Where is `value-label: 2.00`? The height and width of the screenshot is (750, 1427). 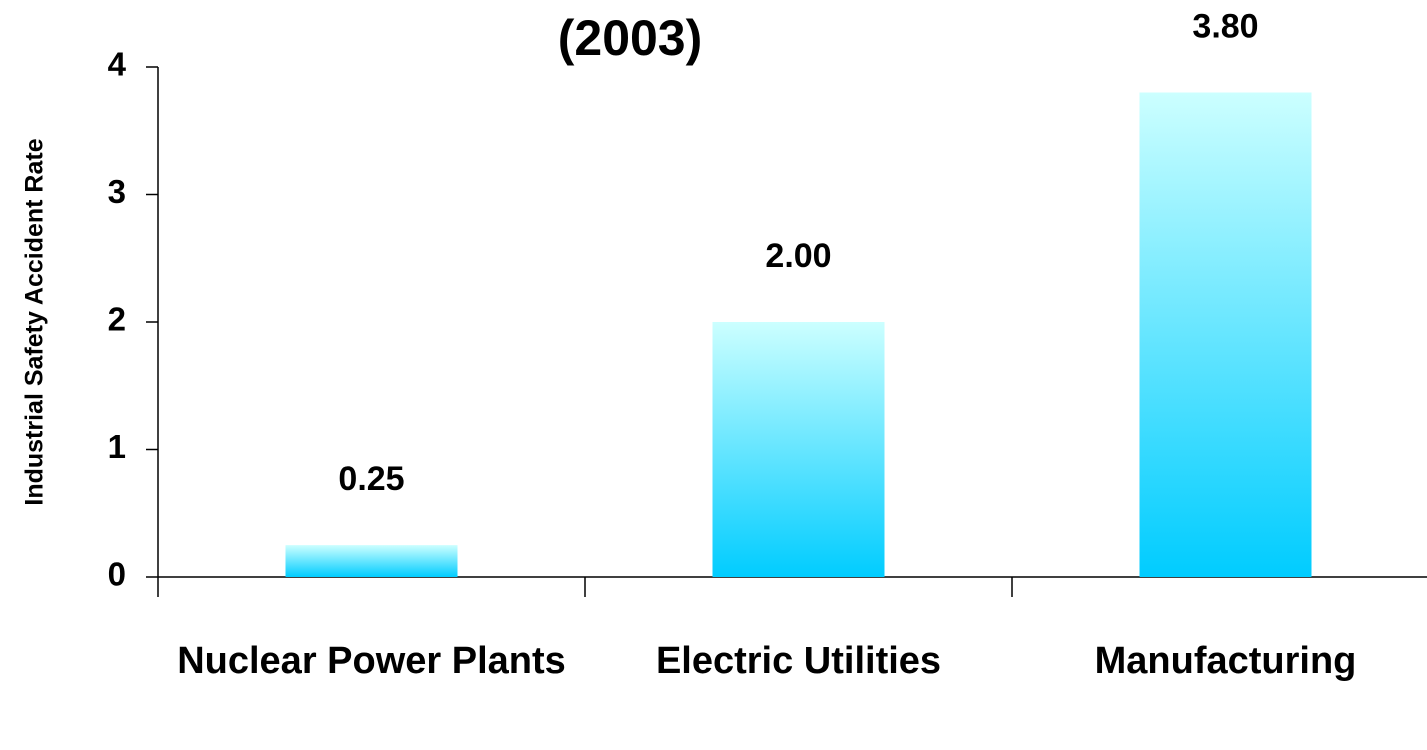 value-label: 2.00 is located at coordinates (798, 256).